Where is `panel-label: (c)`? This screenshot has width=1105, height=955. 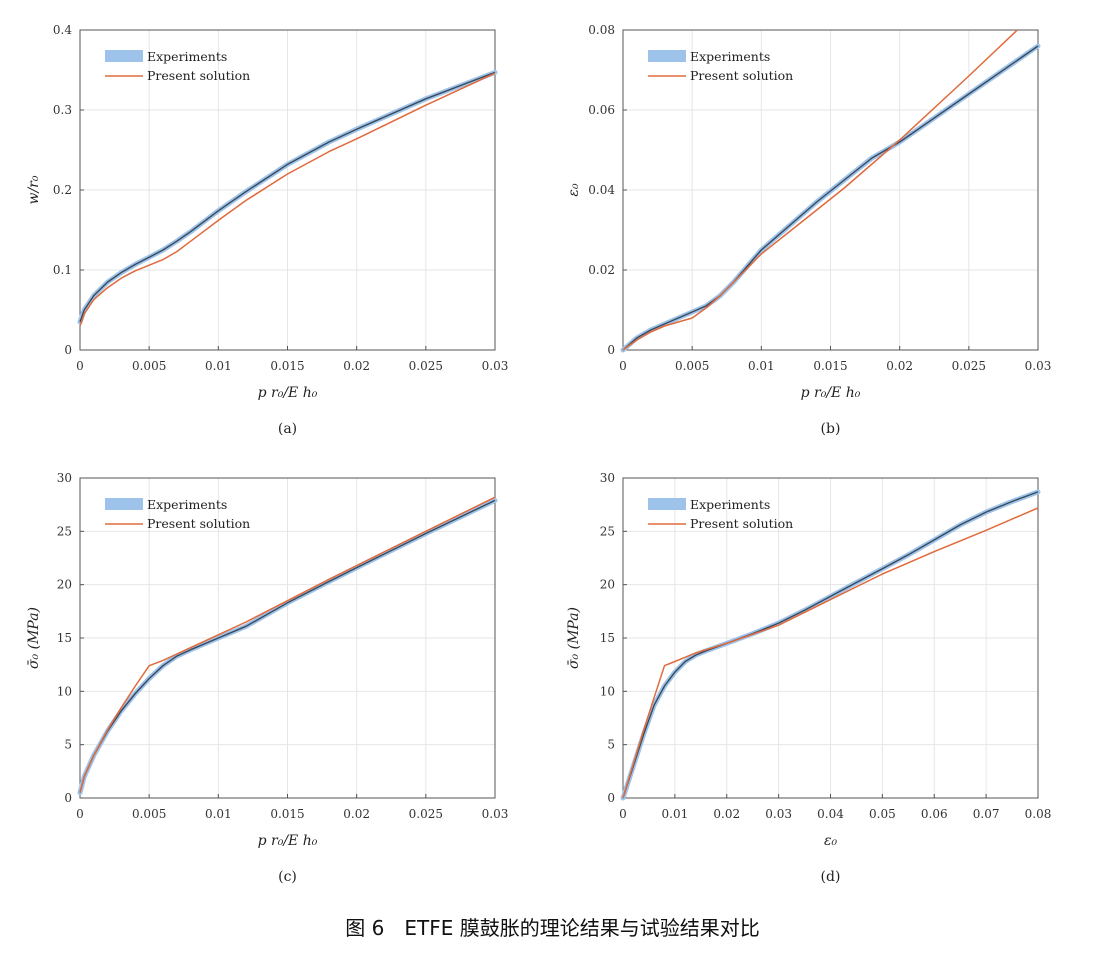
panel-label: (c) is located at coordinates (287, 877).